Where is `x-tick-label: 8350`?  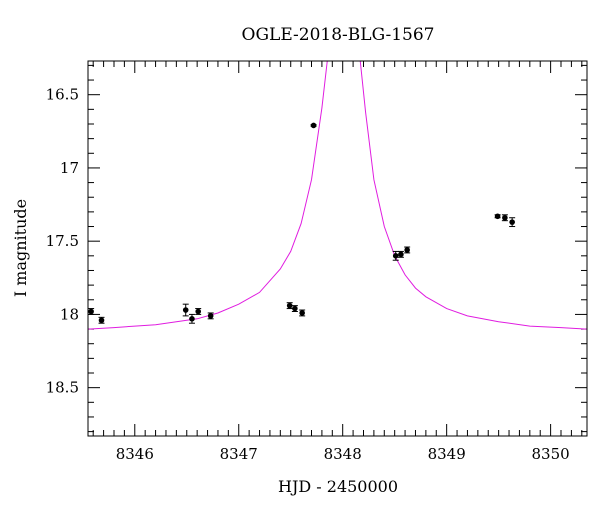
x-tick-label: 8350 is located at coordinates (551, 454).